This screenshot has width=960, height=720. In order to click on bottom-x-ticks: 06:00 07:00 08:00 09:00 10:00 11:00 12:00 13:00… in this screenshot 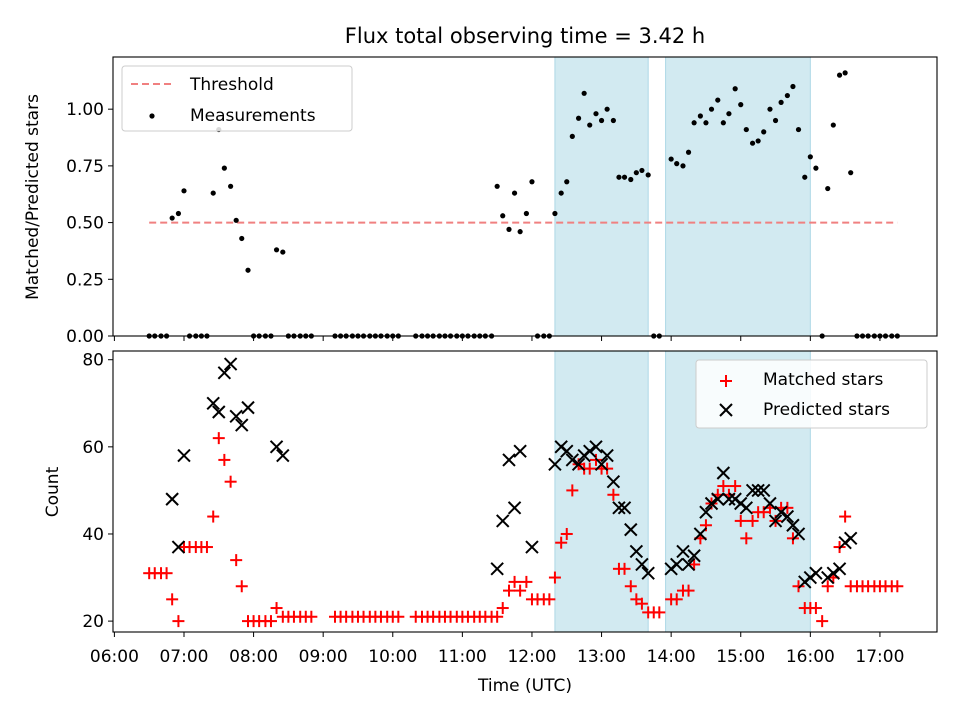, I will do `click(497, 649)`.